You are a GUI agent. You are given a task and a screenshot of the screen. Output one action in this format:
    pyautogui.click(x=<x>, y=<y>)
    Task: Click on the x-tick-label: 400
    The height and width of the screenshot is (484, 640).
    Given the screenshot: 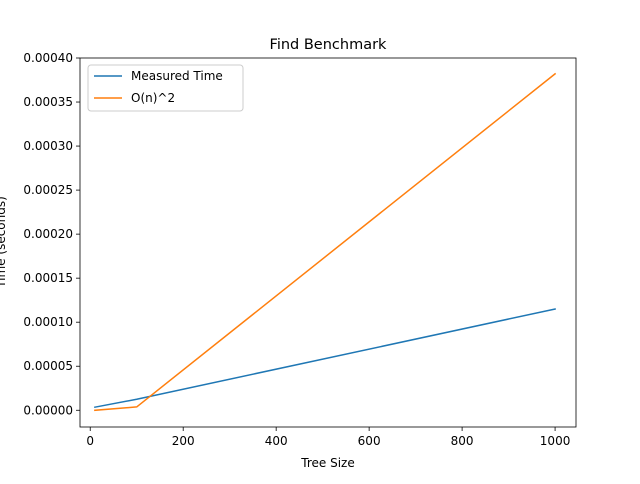 What is the action you would take?
    pyautogui.click(x=276, y=441)
    